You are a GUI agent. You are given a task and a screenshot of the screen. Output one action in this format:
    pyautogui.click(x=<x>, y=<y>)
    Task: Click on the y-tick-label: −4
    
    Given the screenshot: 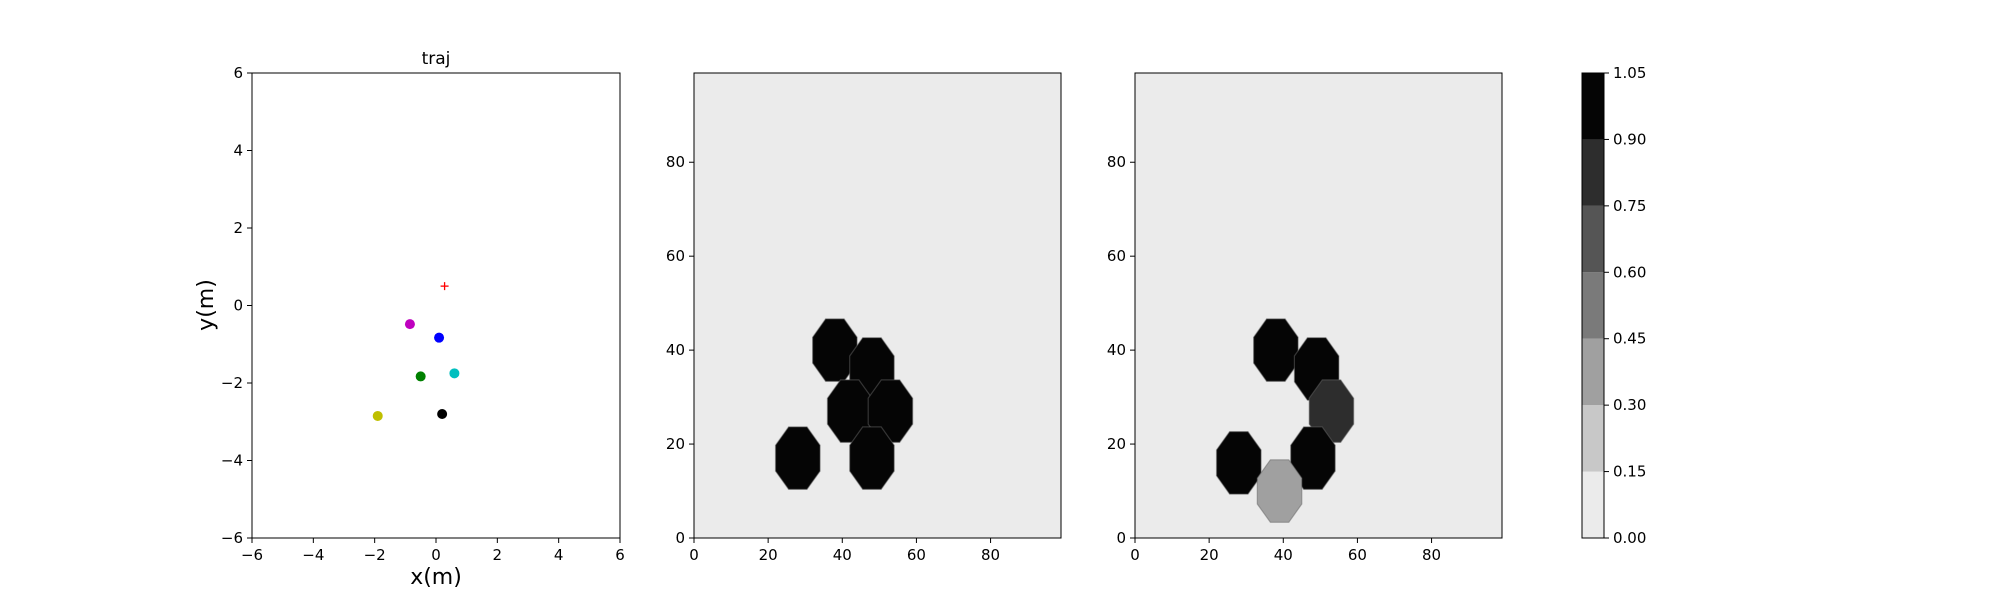 What is the action you would take?
    pyautogui.click(x=232, y=461)
    